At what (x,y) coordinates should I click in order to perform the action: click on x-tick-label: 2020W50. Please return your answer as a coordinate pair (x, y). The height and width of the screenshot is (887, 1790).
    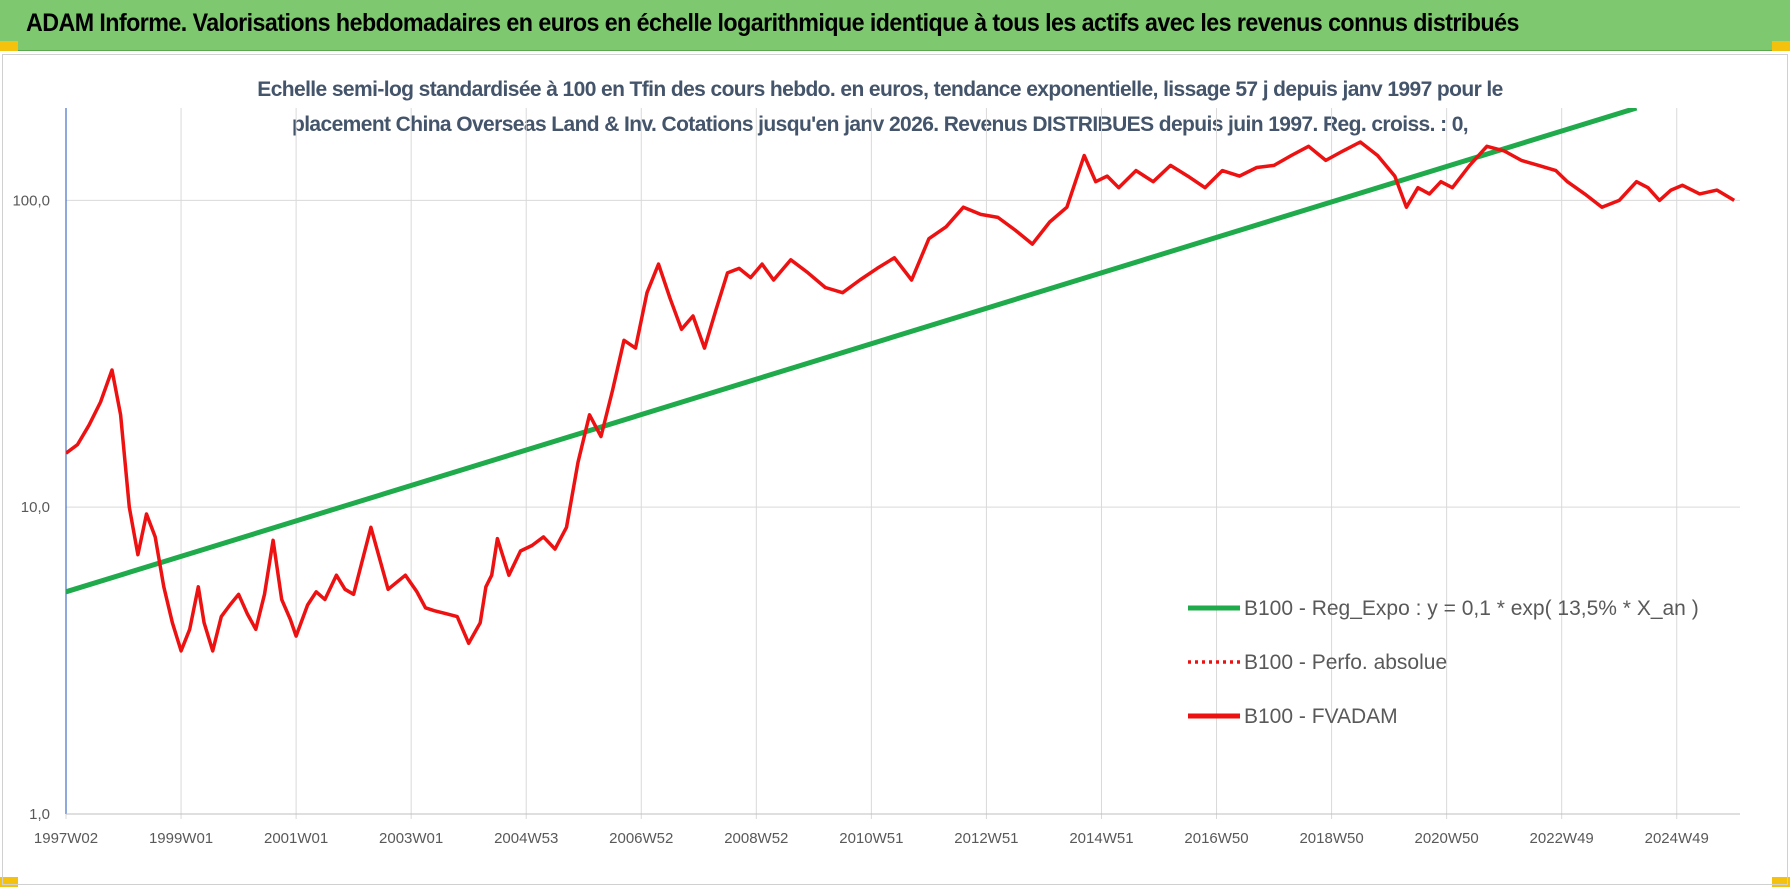
    Looking at the image, I should click on (1447, 838).